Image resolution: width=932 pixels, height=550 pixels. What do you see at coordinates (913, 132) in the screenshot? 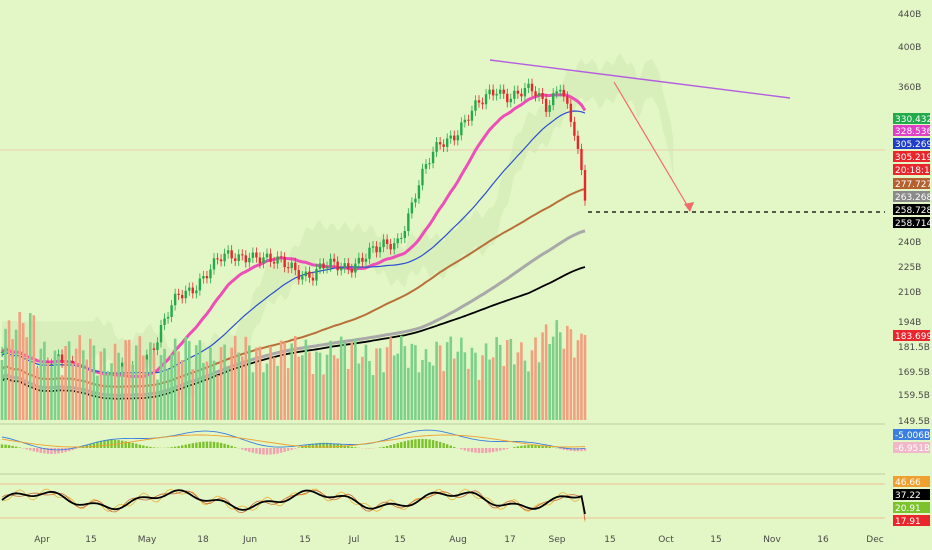
I see `price-value-badge: 328.536B` at bounding box center [913, 132].